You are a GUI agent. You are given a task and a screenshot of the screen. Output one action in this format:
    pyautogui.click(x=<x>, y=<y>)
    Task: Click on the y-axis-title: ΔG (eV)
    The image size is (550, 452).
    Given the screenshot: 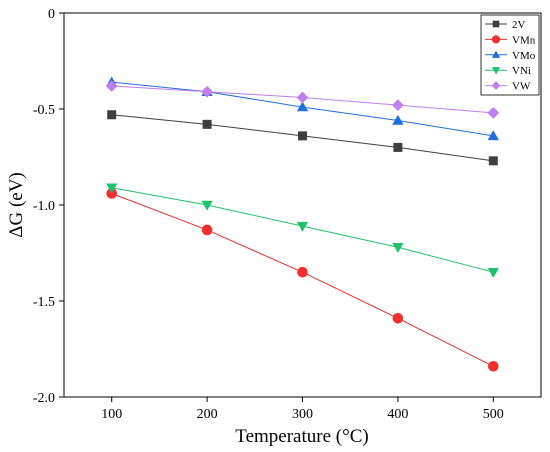 What is the action you would take?
    pyautogui.click(x=16, y=205)
    